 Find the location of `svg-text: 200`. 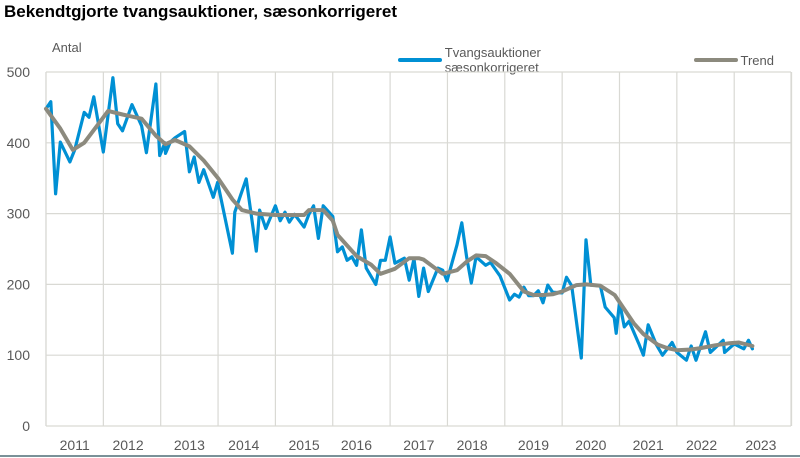

svg-text: 200 is located at coordinates (19, 284).